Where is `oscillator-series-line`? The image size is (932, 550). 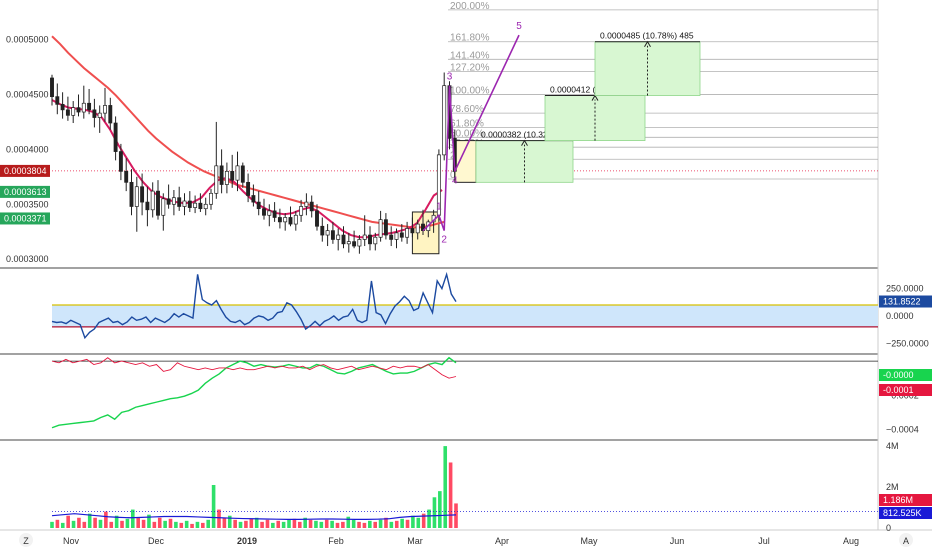
oscillator-series-line is located at coordinates (254, 368).